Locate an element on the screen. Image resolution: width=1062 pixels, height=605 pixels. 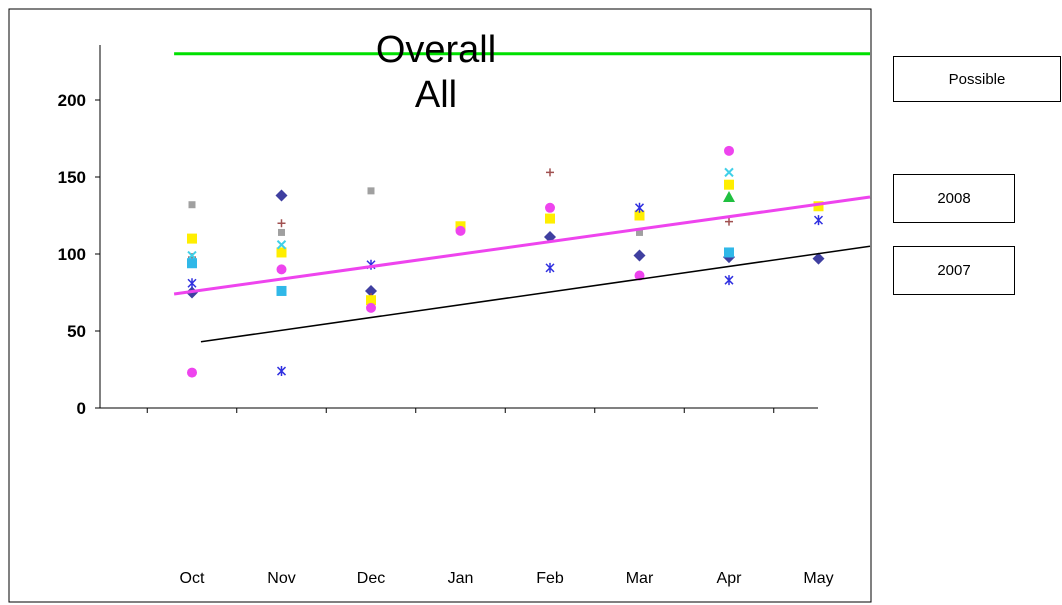
x-tick-label: Nov is located at coordinates (281, 578).